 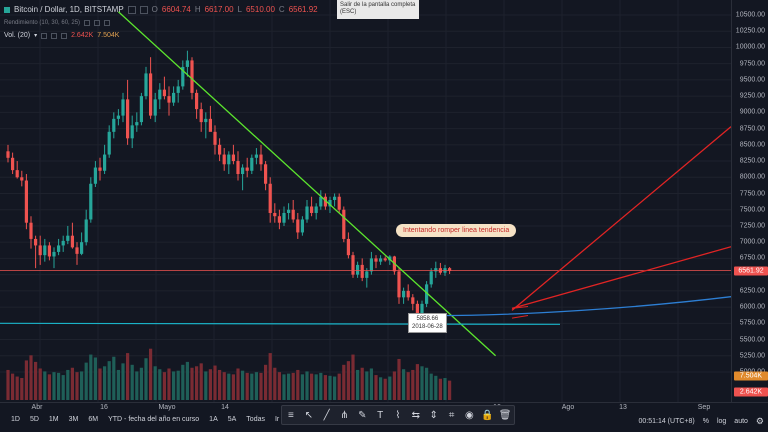 I want to click on range-button: 3M, so click(x=73, y=419).